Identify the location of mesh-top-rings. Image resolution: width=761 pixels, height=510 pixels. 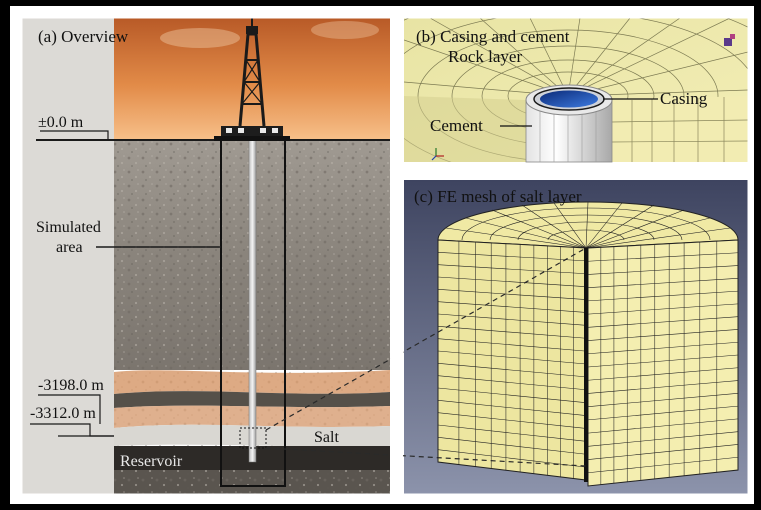
(586, 224).